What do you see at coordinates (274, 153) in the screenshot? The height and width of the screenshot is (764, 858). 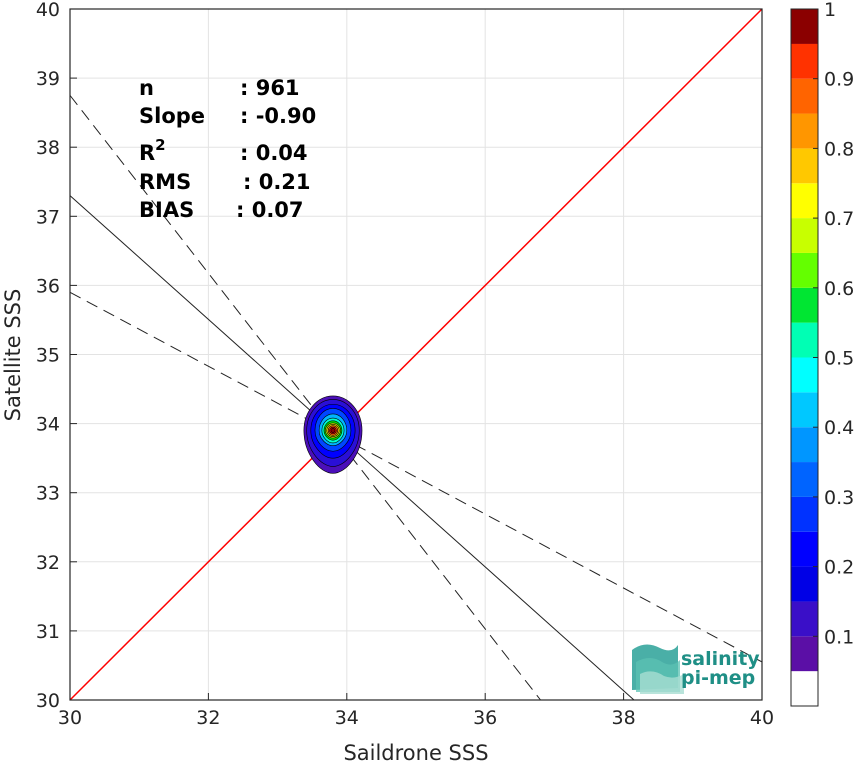 I see `stat-value-2: : 0.04` at bounding box center [274, 153].